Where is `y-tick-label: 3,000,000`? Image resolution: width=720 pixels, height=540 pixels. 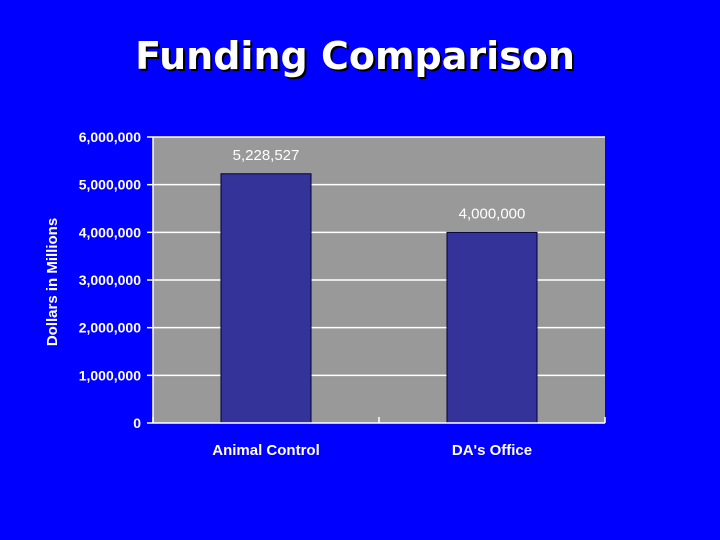 y-tick-label: 3,000,000 is located at coordinates (110, 280).